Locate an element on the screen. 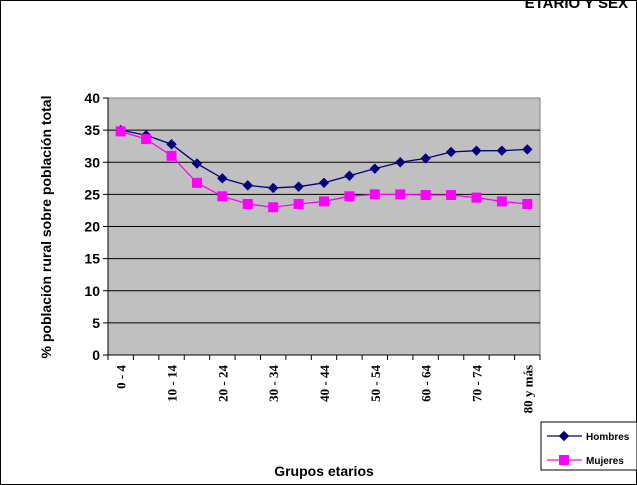 Image resolution: width=637 pixels, height=485 pixels. y-axis-label: % población rural sobre población total is located at coordinates (46, 227).